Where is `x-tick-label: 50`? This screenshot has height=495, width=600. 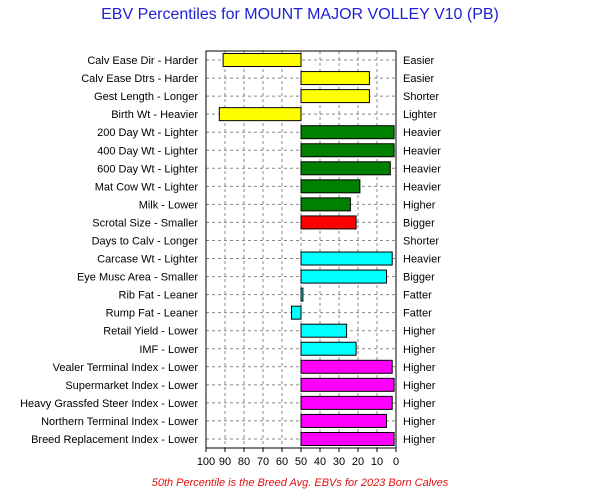 x-tick-label: 50 is located at coordinates (301, 462).